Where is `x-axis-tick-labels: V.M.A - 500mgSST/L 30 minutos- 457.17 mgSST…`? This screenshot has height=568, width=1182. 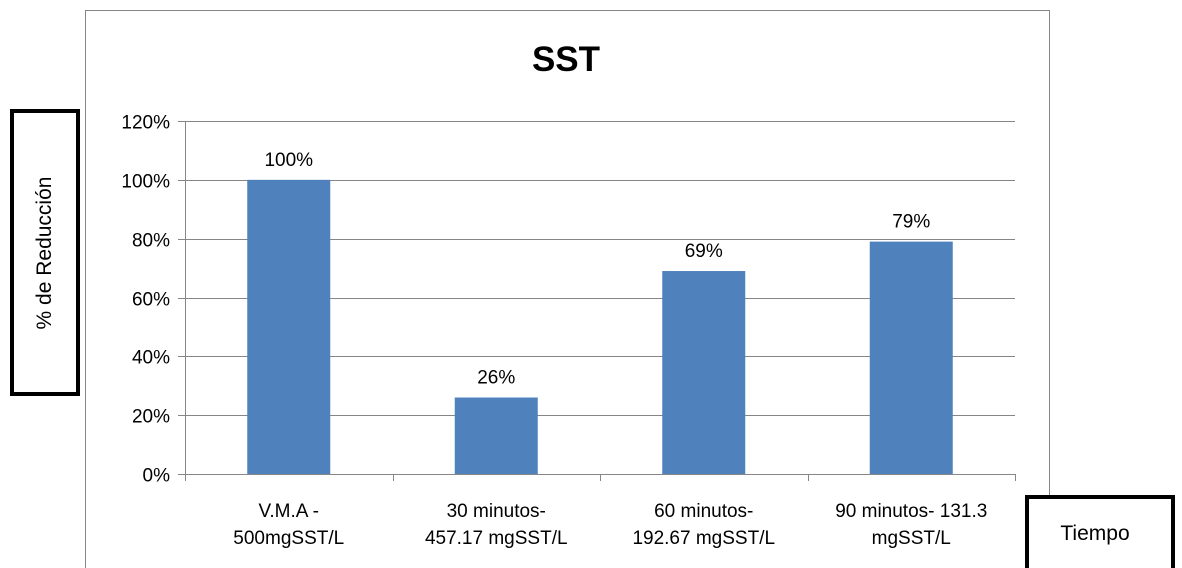 x-axis-tick-labels: V.M.A - 500mgSST/L 30 minutos- 457.17 mgSST… is located at coordinates (610, 525).